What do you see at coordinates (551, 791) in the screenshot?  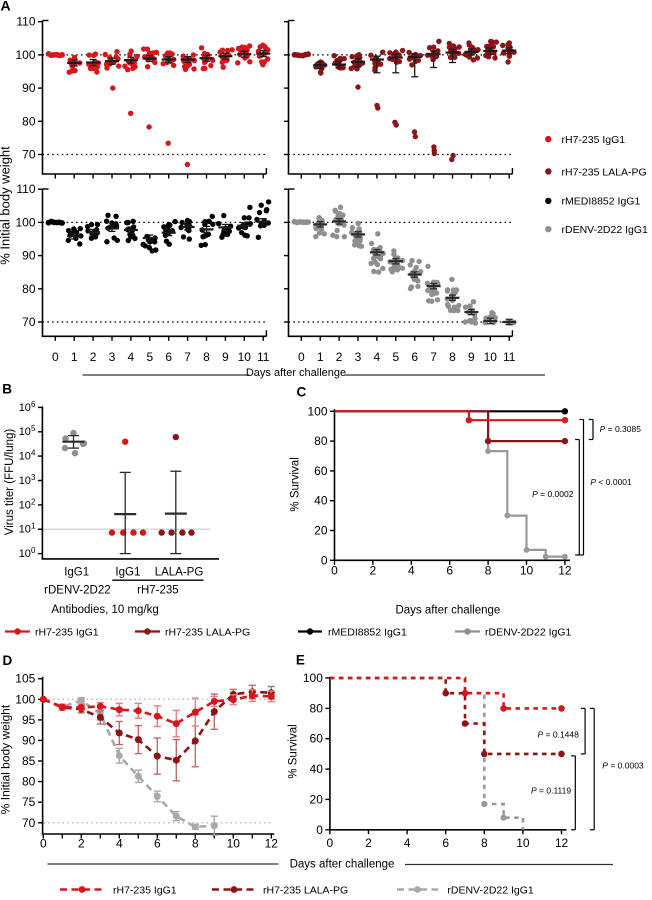 I see `svg-text: P = 0.1119` at bounding box center [551, 791].